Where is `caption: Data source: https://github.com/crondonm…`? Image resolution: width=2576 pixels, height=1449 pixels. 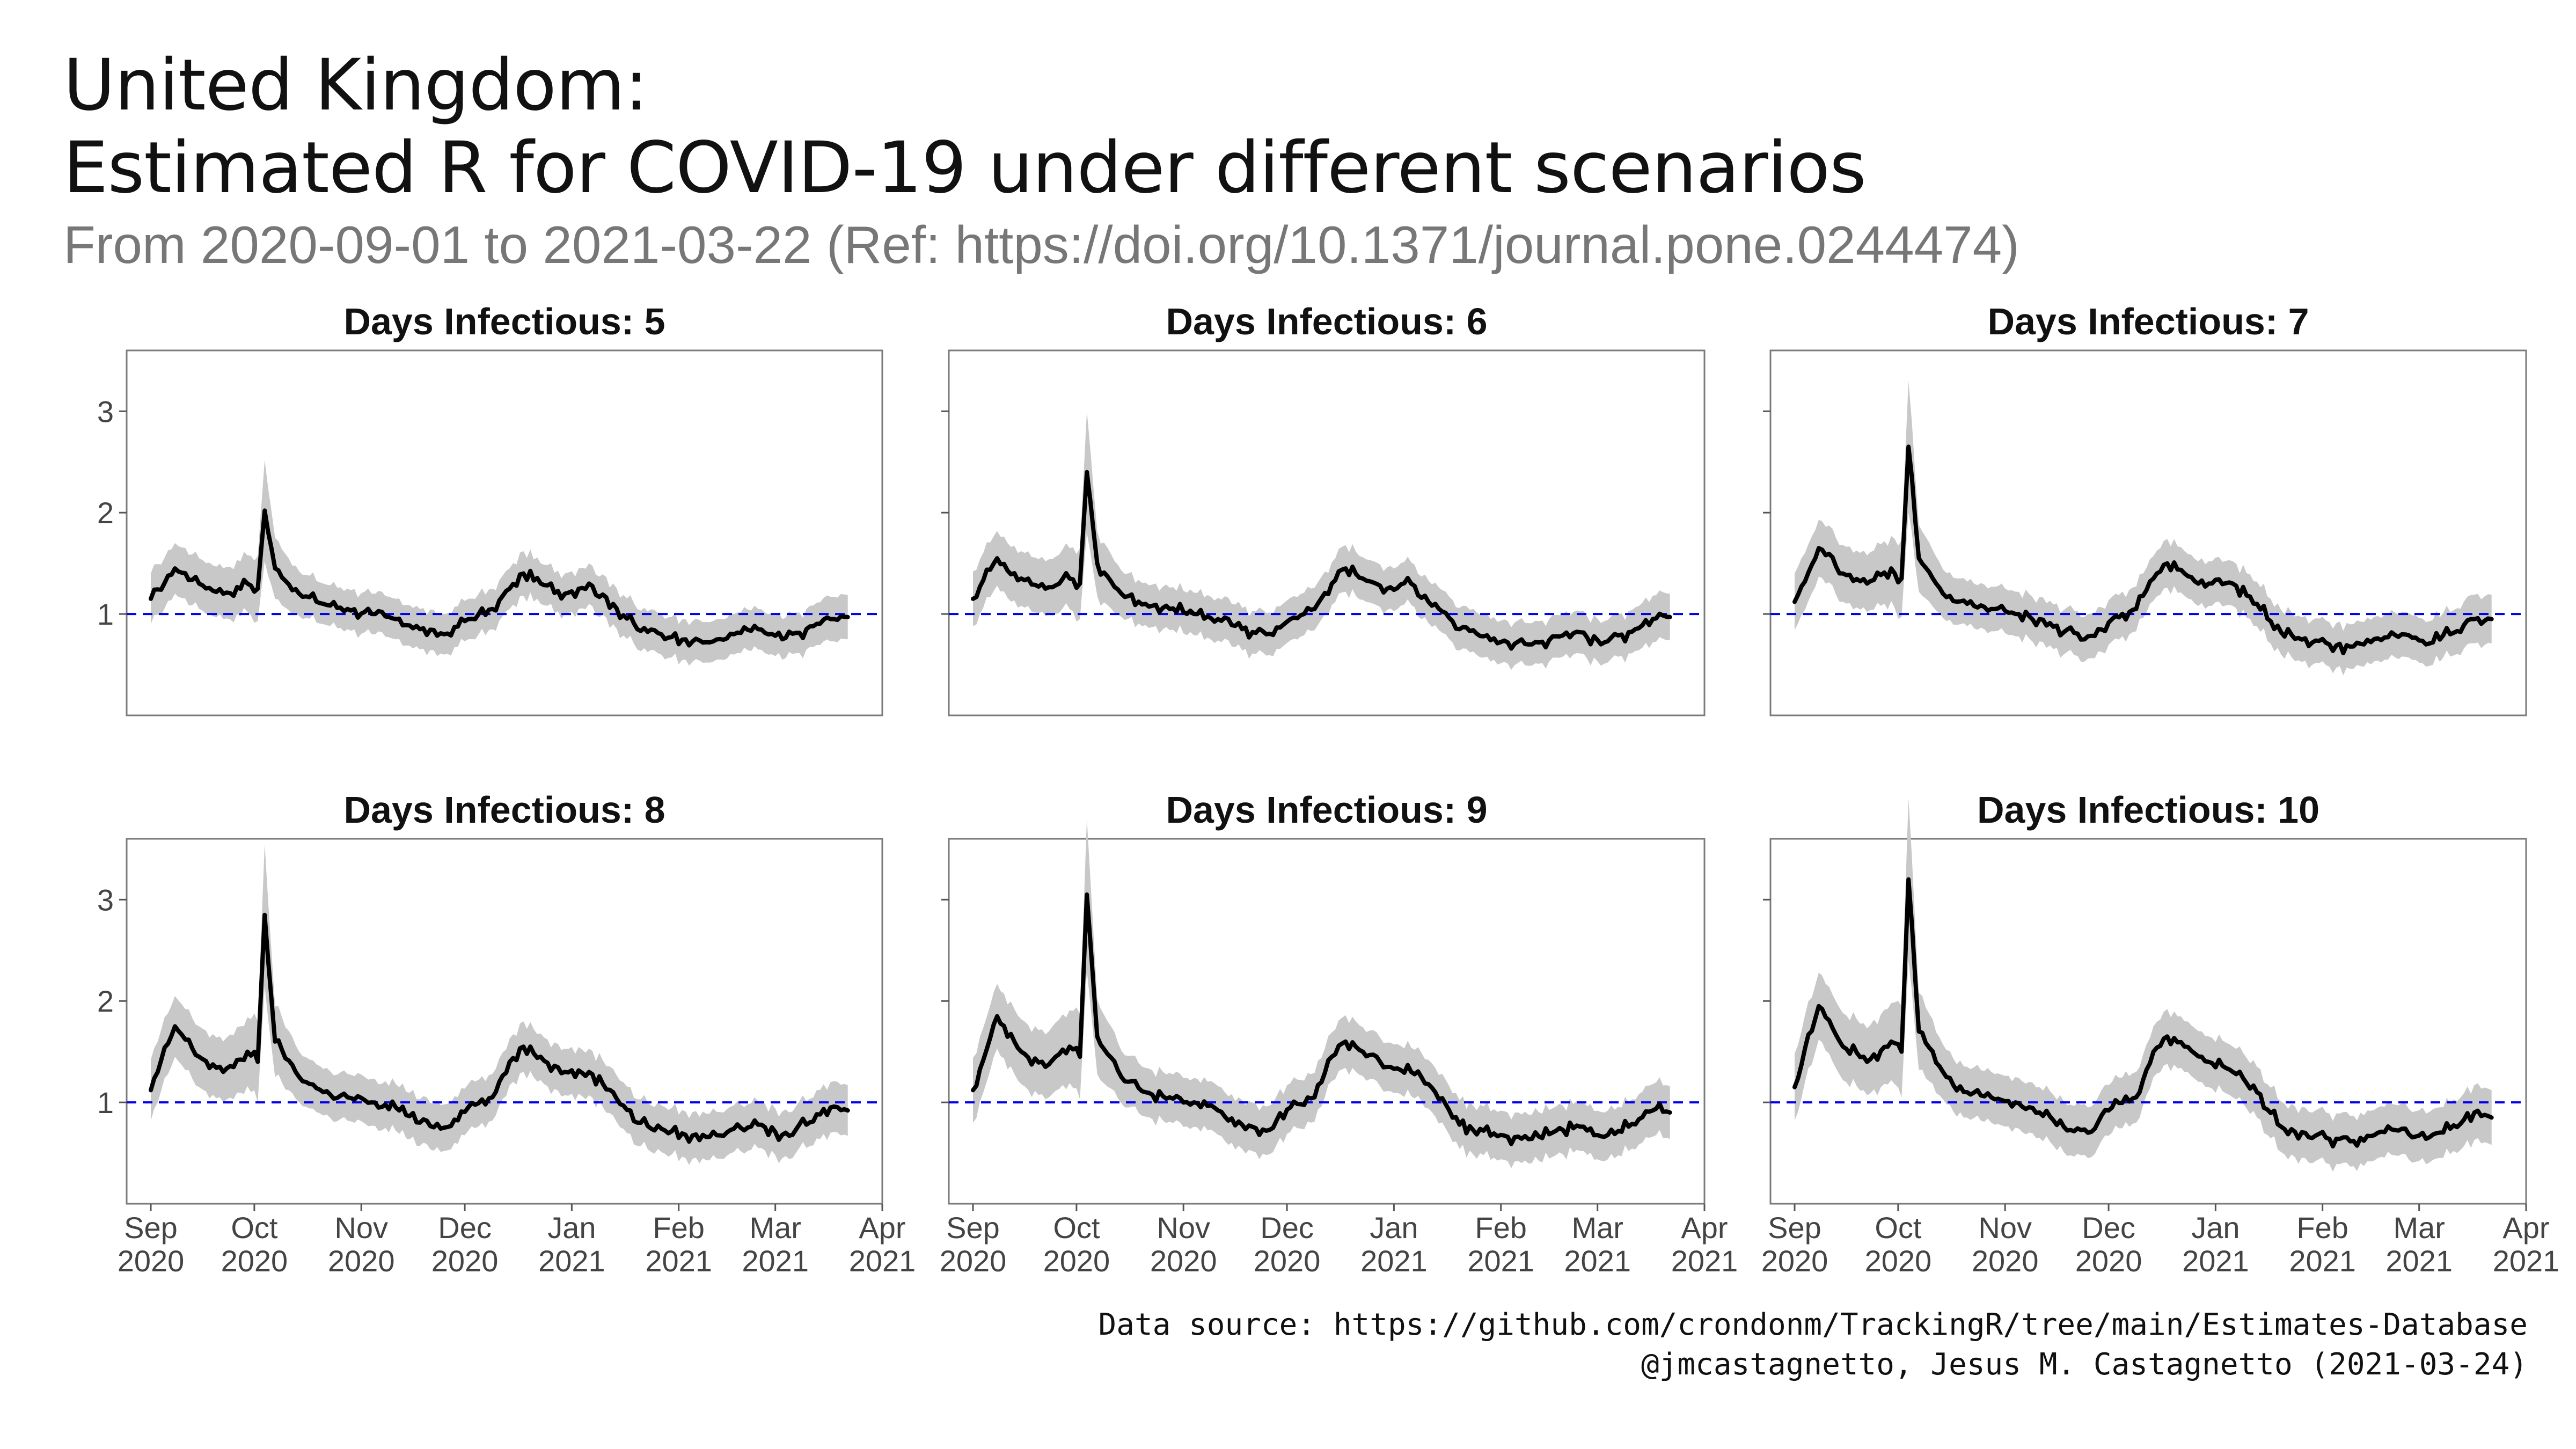 caption: Data source: https://github.com/crondonm… is located at coordinates (1813, 1345).